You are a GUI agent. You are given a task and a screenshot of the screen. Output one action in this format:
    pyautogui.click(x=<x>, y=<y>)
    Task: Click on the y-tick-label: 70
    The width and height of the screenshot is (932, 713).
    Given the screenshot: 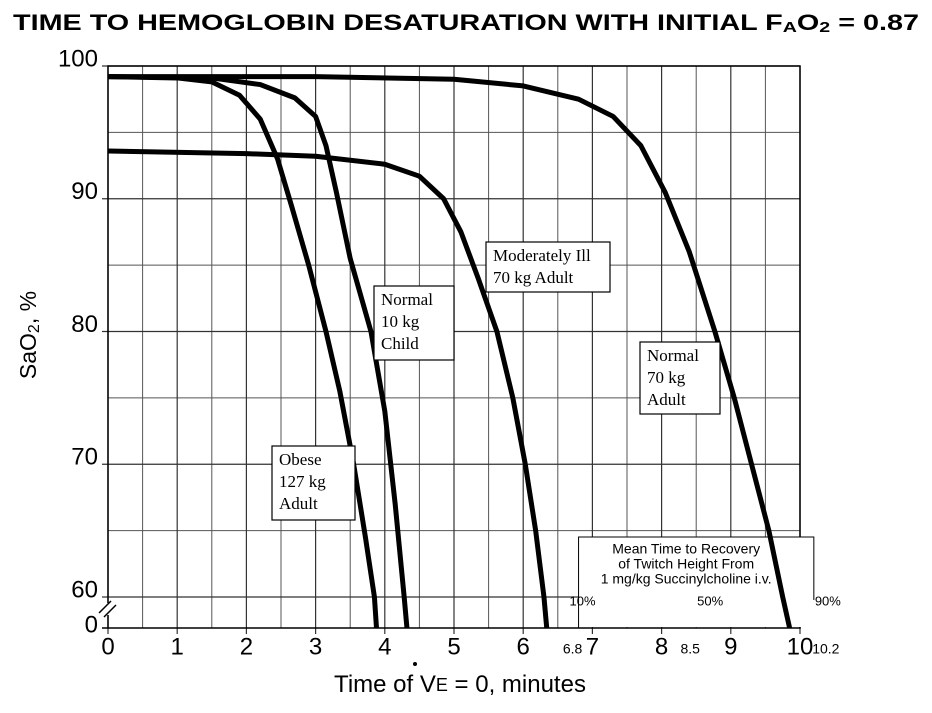 What is the action you would take?
    pyautogui.click(x=84, y=457)
    